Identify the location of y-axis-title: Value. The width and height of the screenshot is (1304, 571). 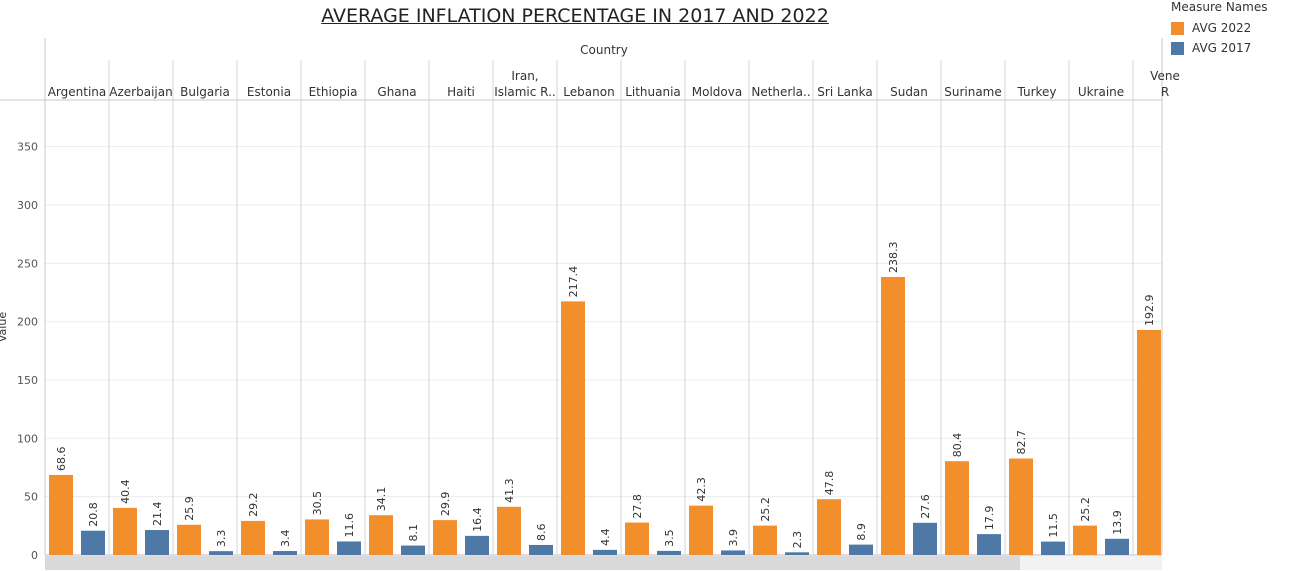
(4, 327).